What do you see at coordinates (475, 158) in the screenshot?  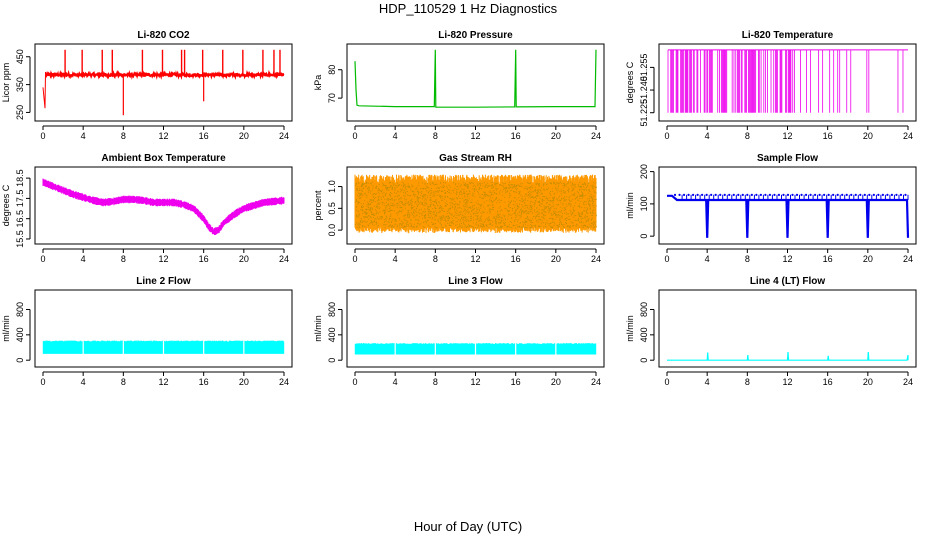 I see `panel-title: Gas Stream RH` at bounding box center [475, 158].